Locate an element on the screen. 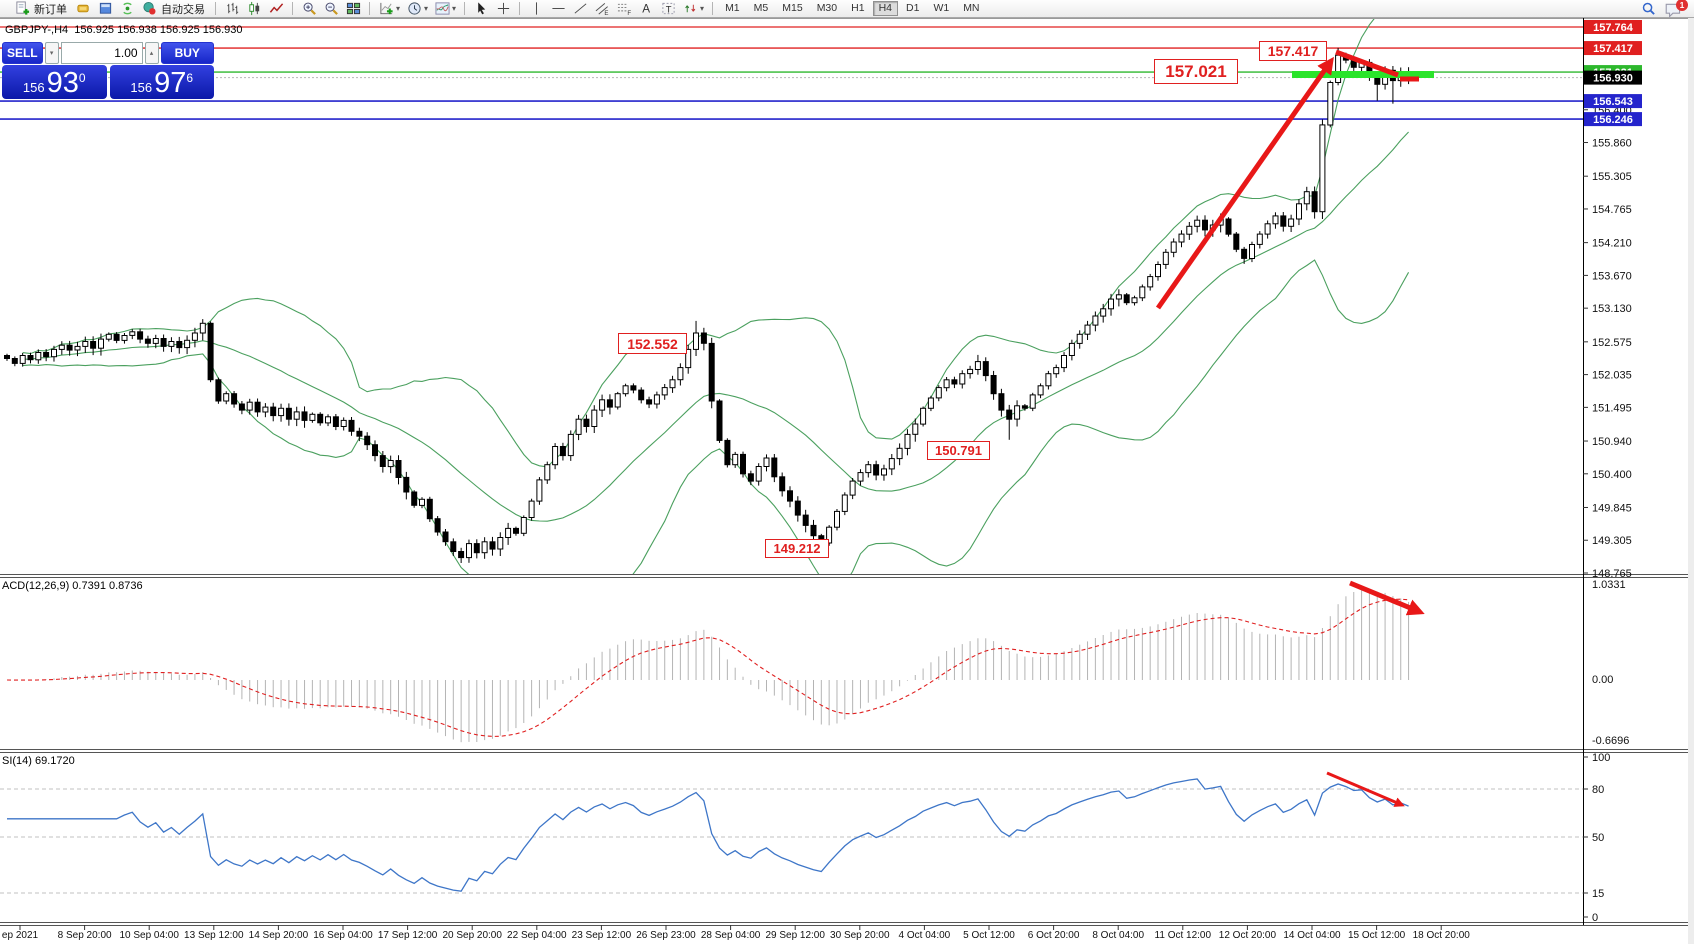  fibonacci-icon: F is located at coordinates (624, 9).